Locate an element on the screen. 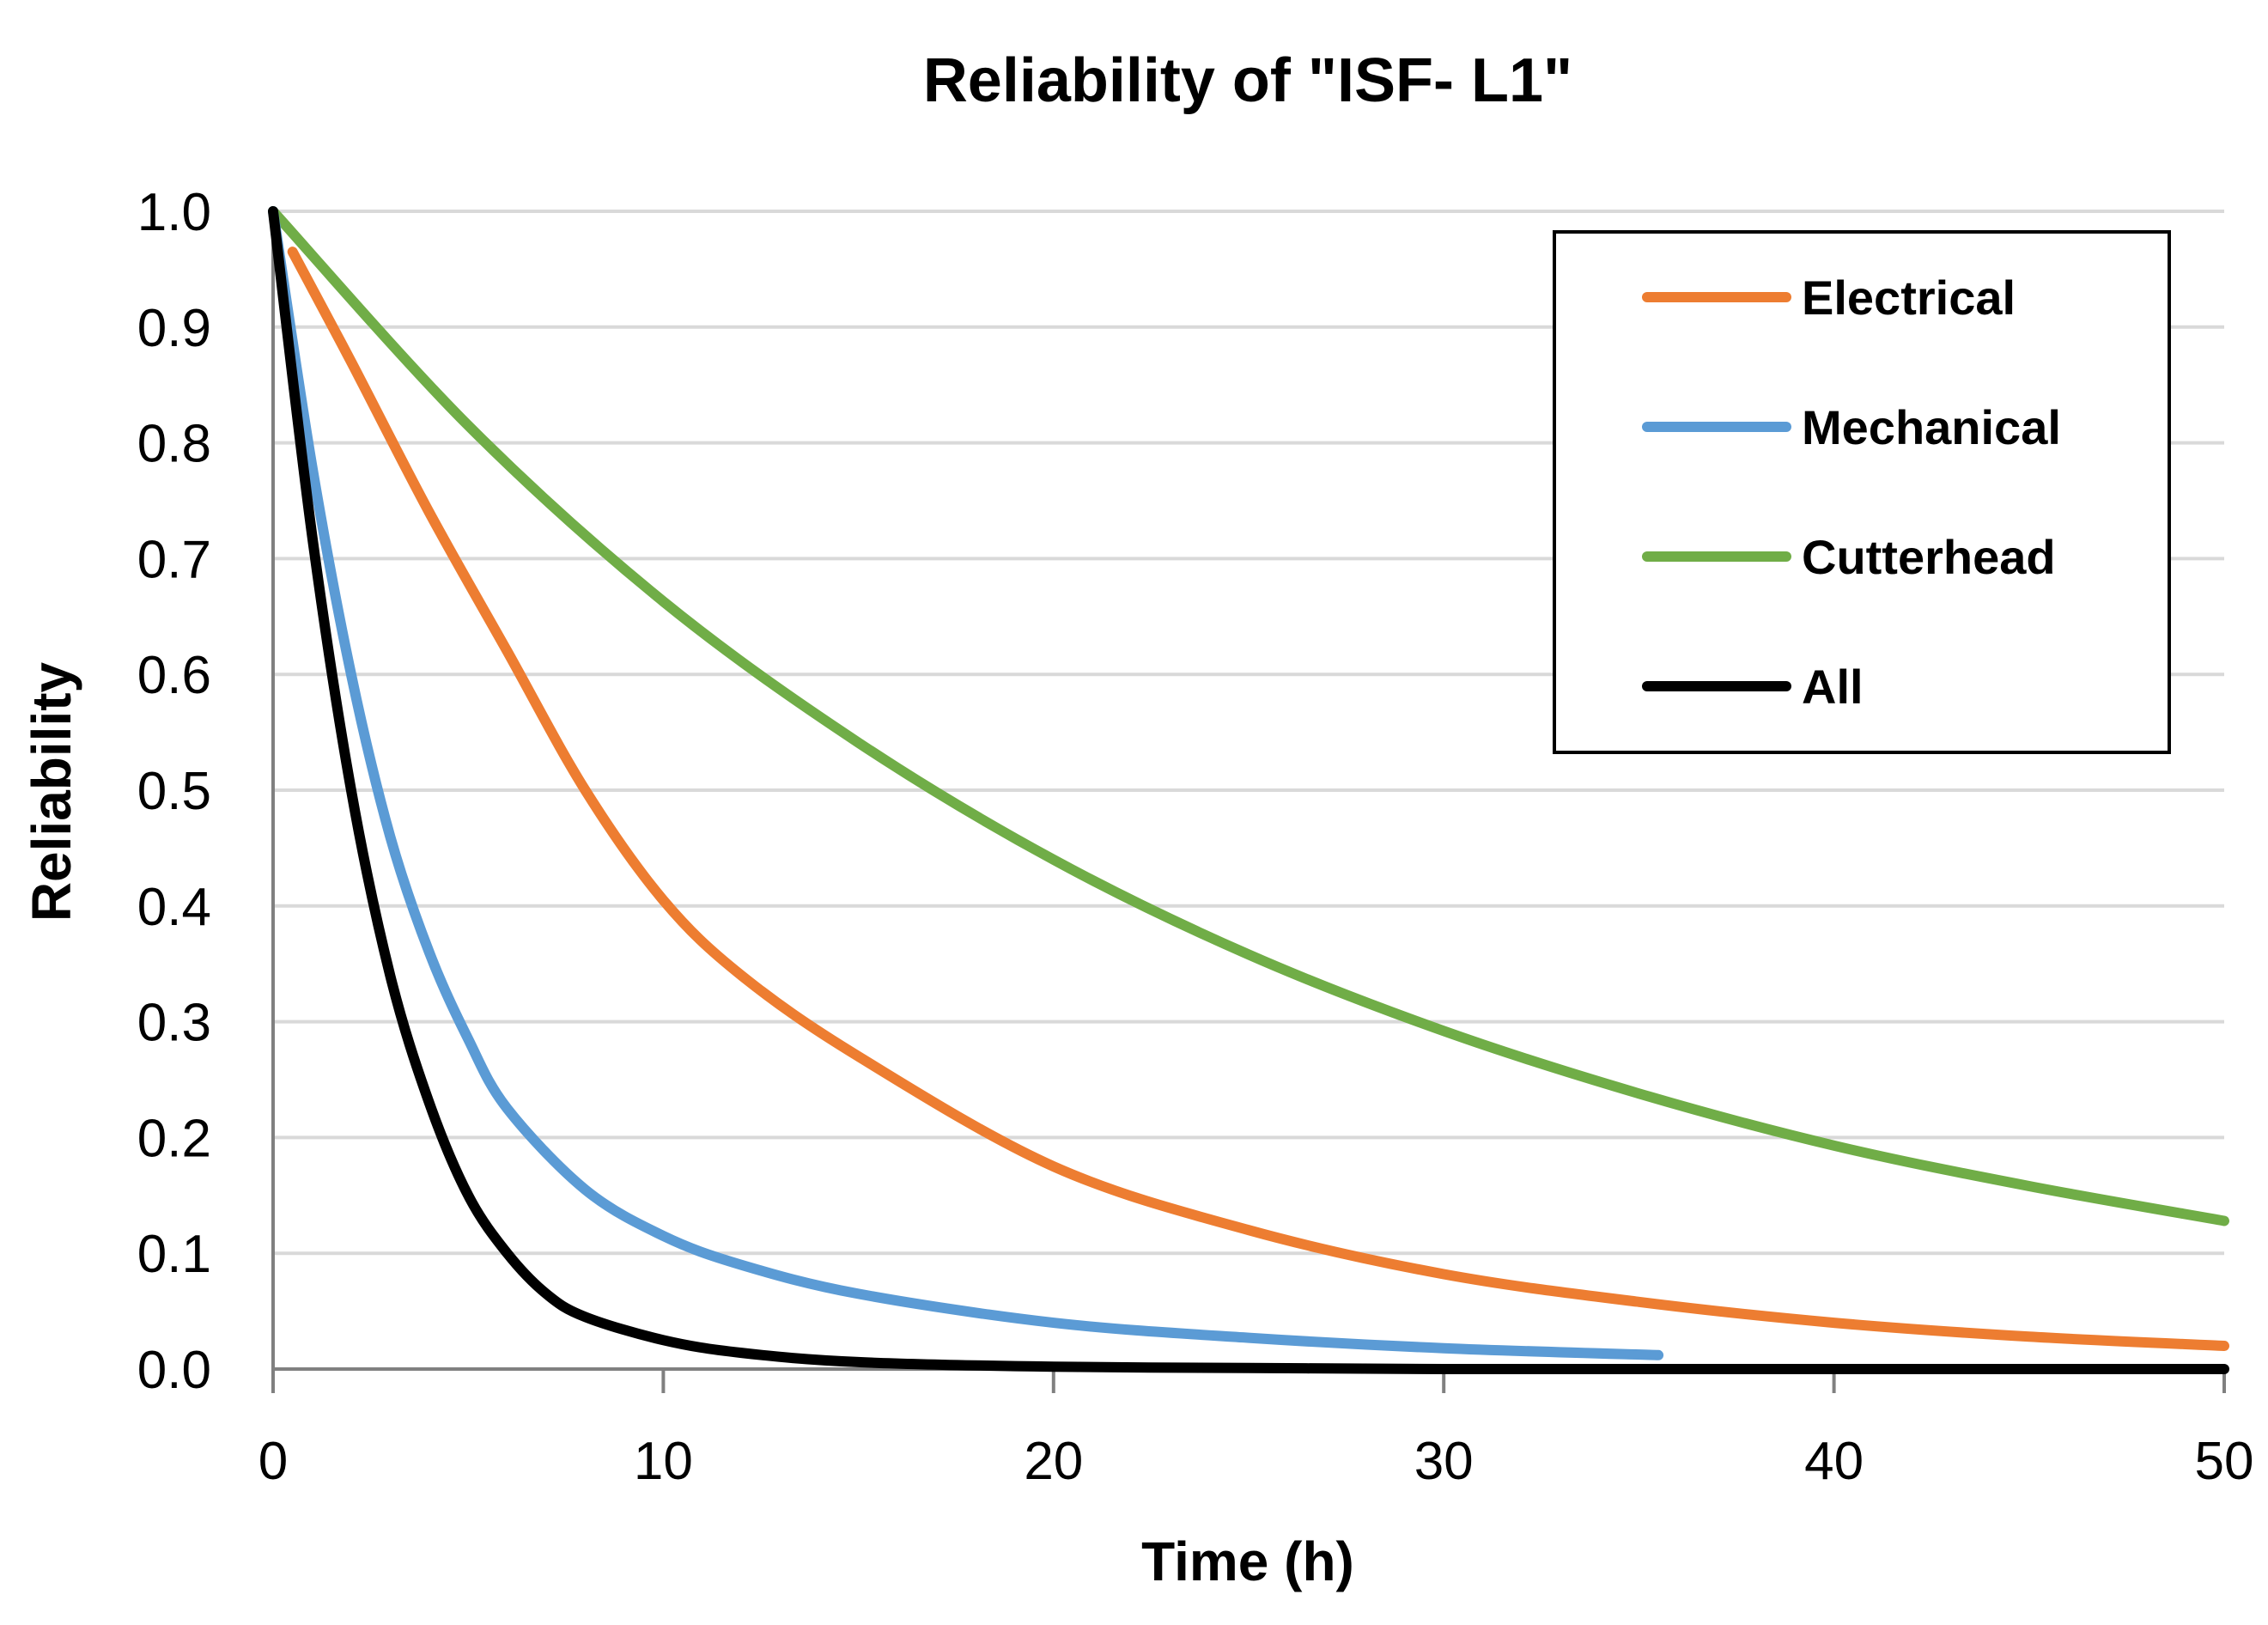  y-tick-label: 0.3 is located at coordinates (174, 1023).